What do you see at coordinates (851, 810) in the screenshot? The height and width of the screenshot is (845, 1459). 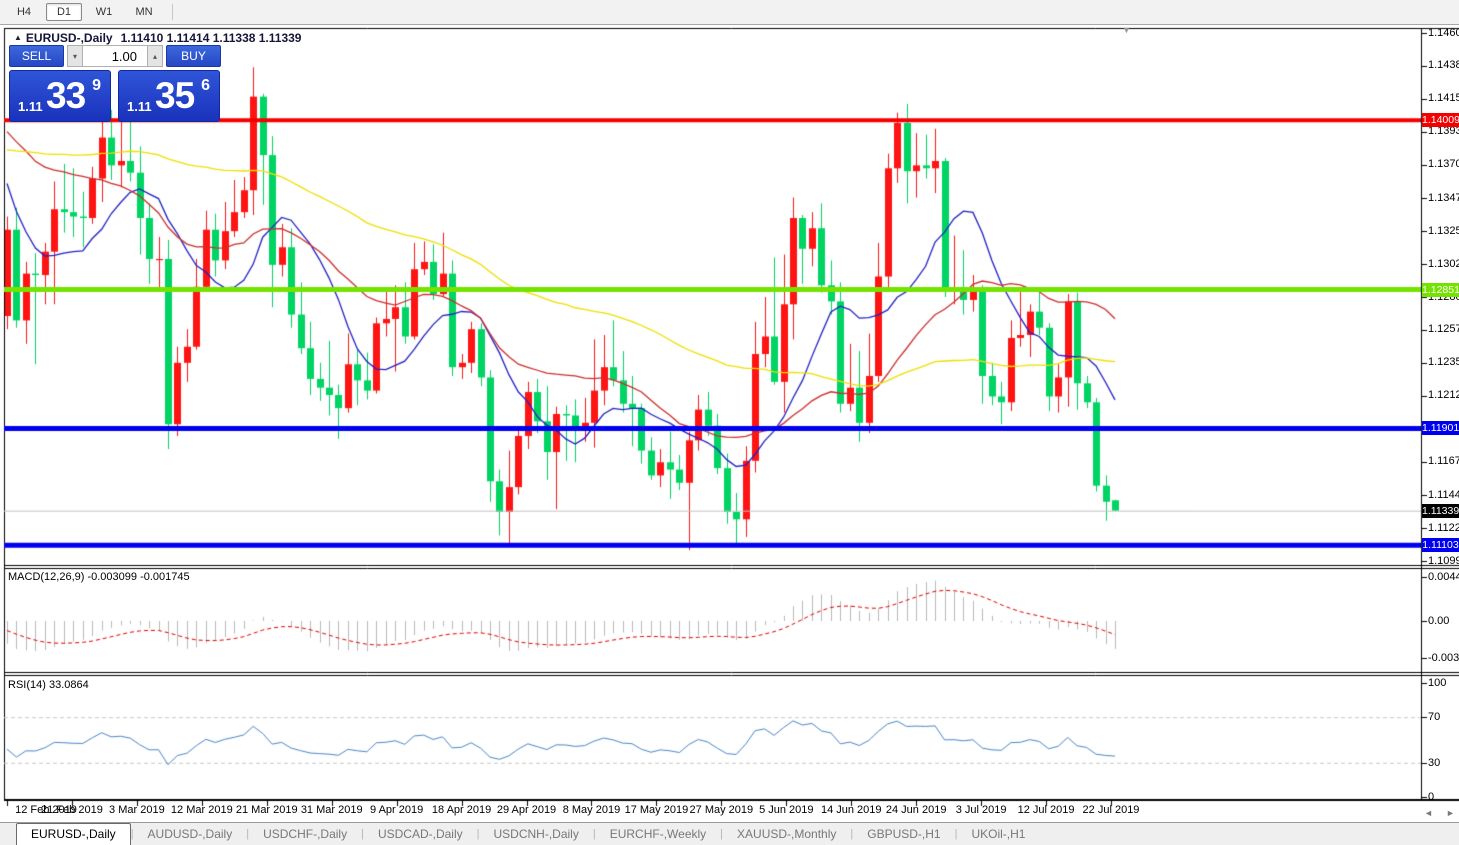 I see `date-axis-label: 14 Jun 2019` at bounding box center [851, 810].